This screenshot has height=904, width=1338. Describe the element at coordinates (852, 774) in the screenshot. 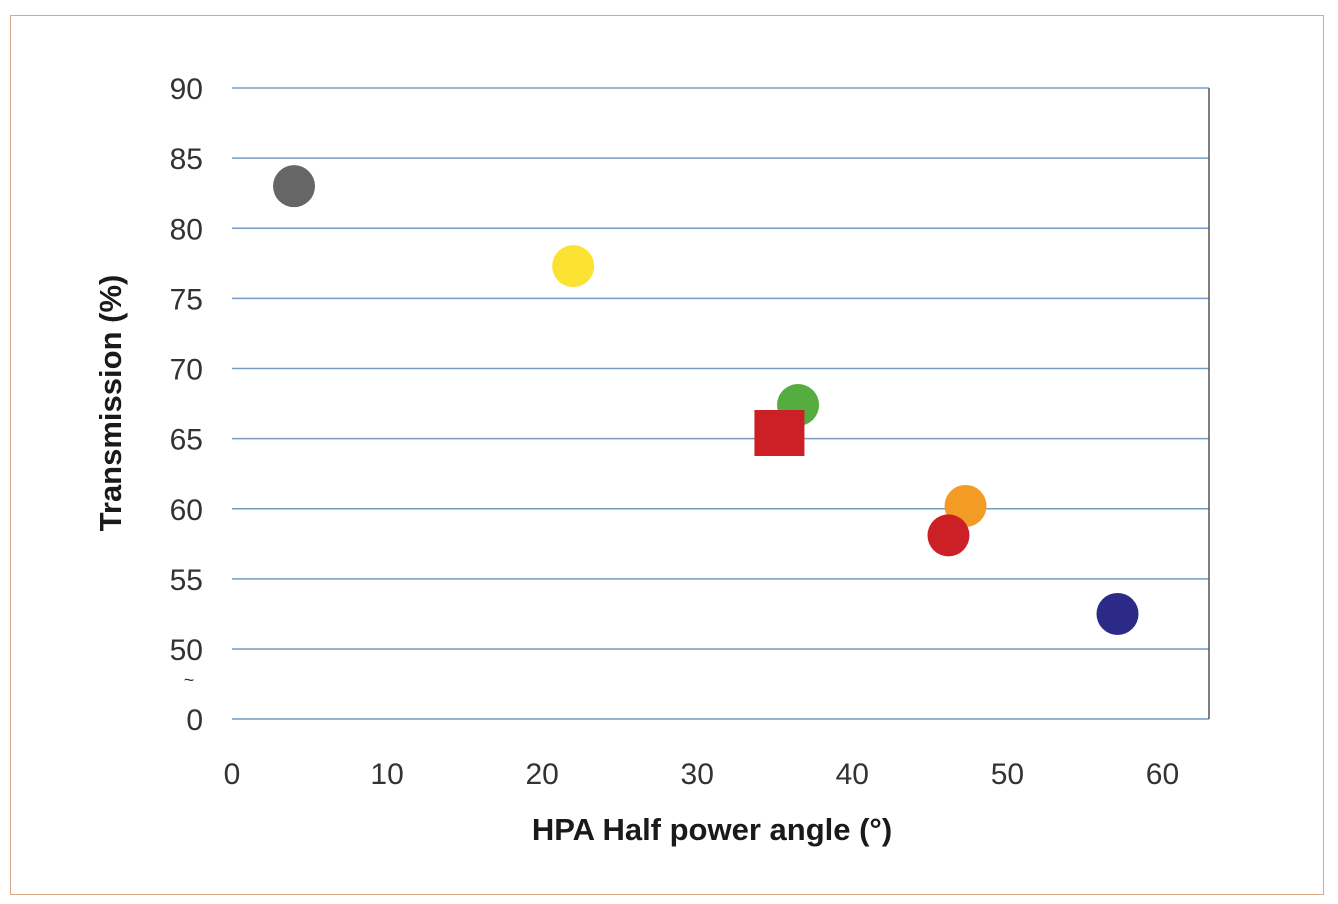

I see `x-tick-label: 40` at that location.